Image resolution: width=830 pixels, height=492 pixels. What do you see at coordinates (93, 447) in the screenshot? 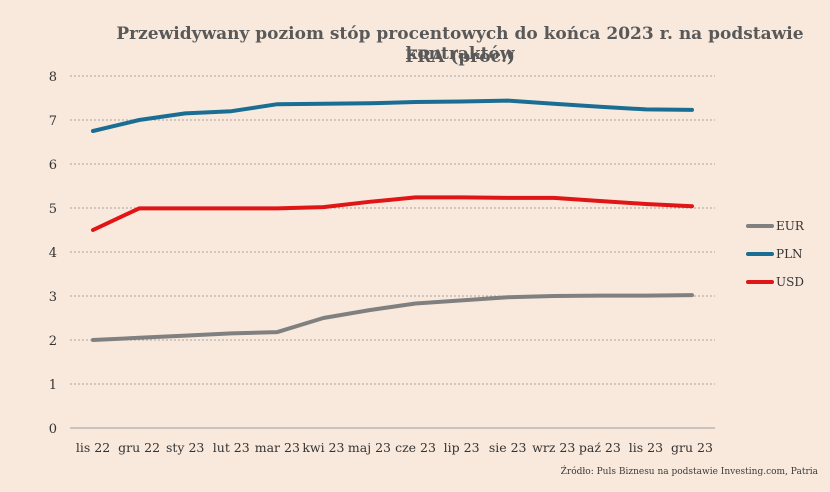
I see `x-tick-label: lis 22` at bounding box center [93, 447].